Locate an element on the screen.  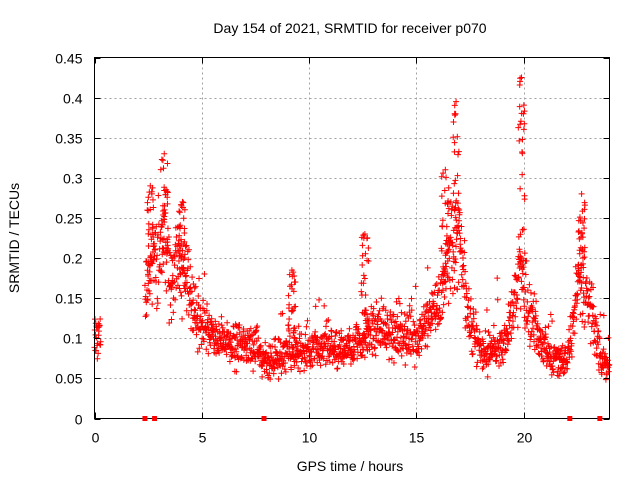
y-tick-label: 0.25 is located at coordinates (68, 219).